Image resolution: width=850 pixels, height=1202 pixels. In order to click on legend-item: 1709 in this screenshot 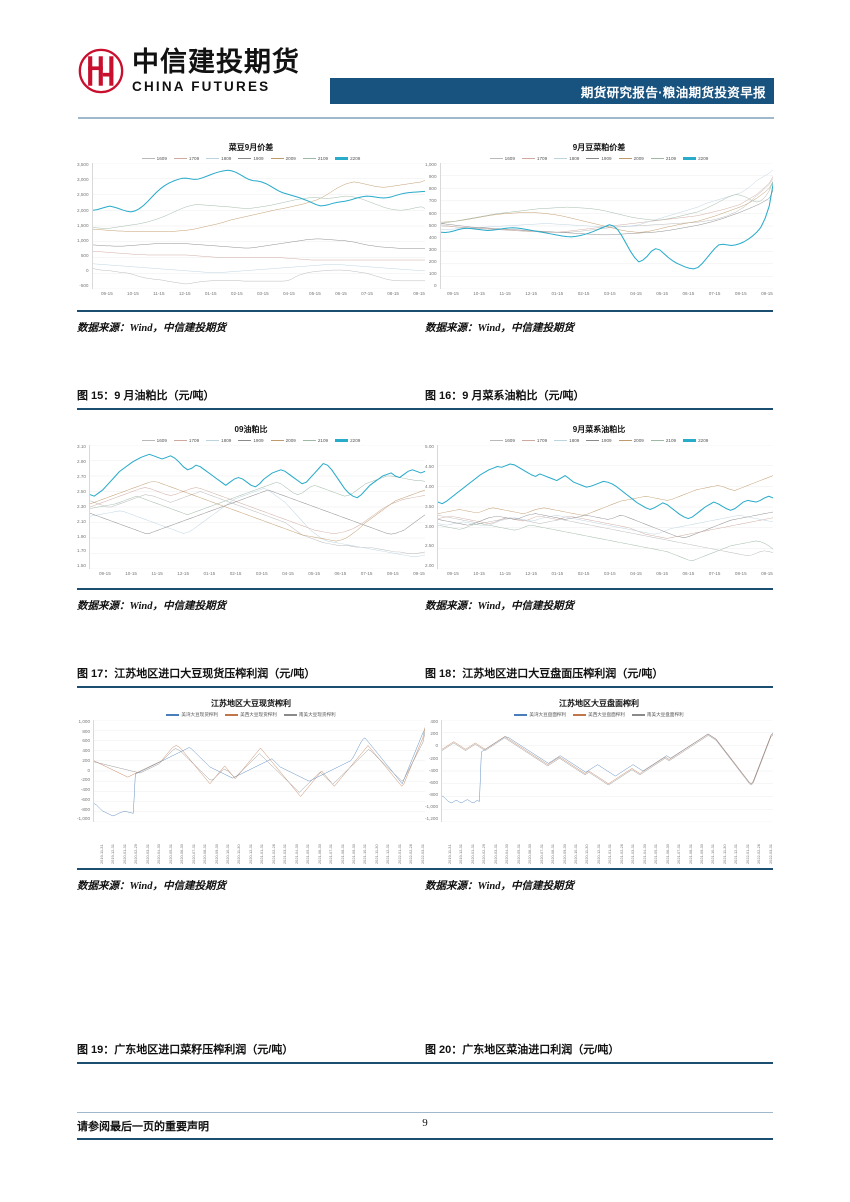, I will do `click(186, 440)`.